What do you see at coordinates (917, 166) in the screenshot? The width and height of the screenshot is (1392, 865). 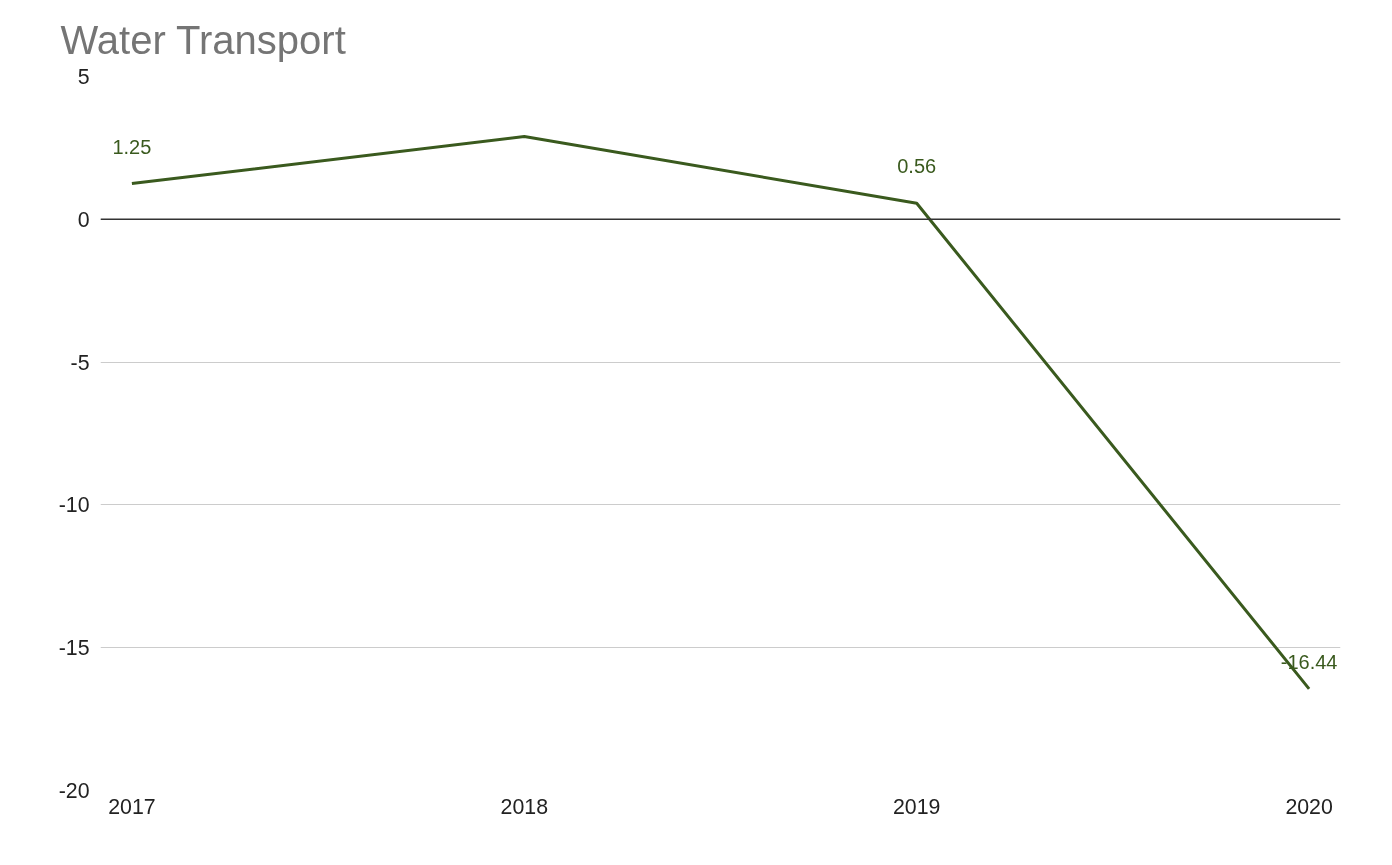 I see `text: 0.56` at bounding box center [917, 166].